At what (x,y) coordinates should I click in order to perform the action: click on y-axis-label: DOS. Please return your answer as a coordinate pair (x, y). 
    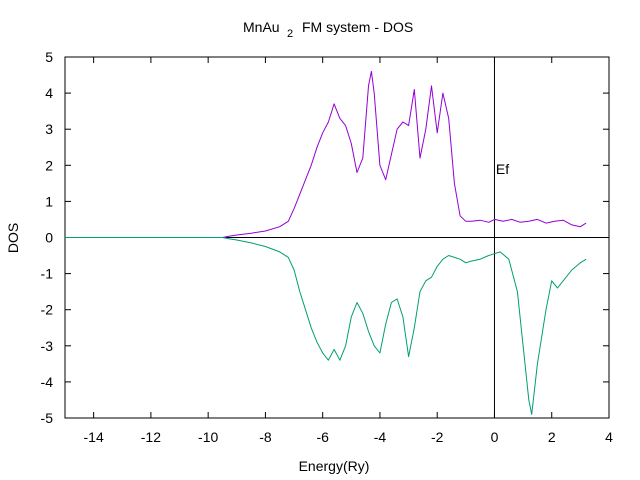
    Looking at the image, I should click on (13, 238).